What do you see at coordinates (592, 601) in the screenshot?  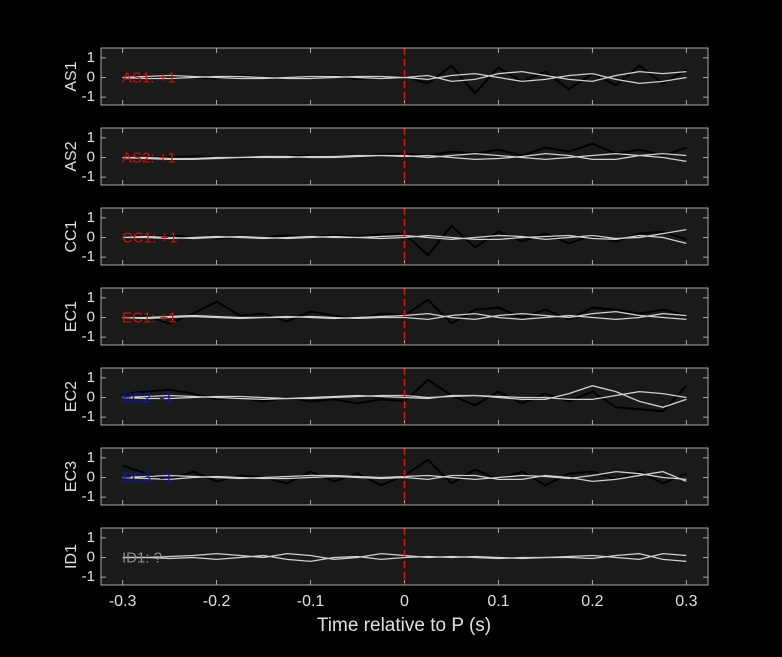 I see `x-tick-label: 0.2` at bounding box center [592, 601].